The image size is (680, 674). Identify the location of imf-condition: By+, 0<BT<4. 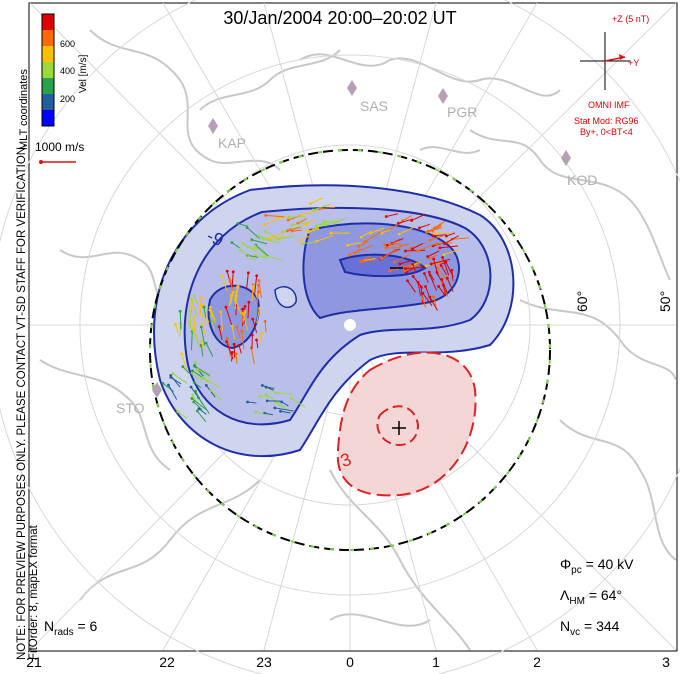
(606, 132).